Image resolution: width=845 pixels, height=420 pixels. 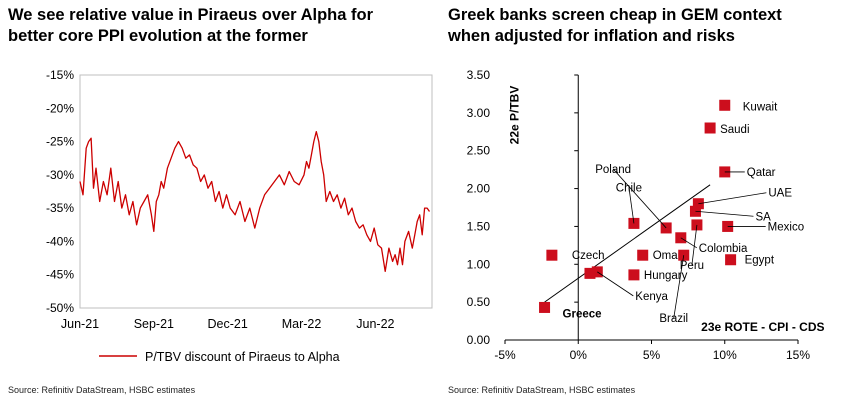 What do you see at coordinates (763, 217) in the screenshot?
I see `point-label: SA` at bounding box center [763, 217].